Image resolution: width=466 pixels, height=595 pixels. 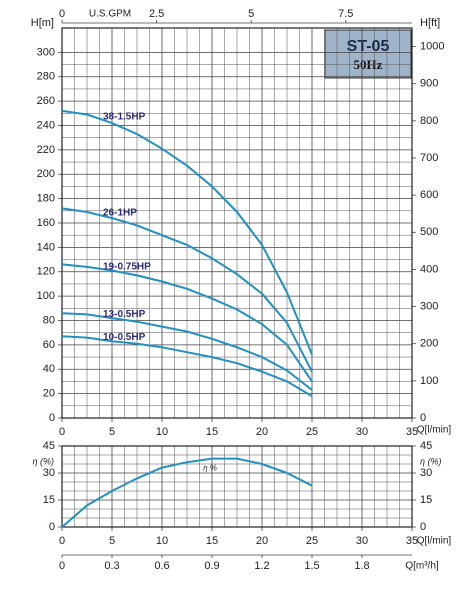 What do you see at coordinates (44, 461) in the screenshot?
I see `y-axis-label: η (%)` at bounding box center [44, 461].